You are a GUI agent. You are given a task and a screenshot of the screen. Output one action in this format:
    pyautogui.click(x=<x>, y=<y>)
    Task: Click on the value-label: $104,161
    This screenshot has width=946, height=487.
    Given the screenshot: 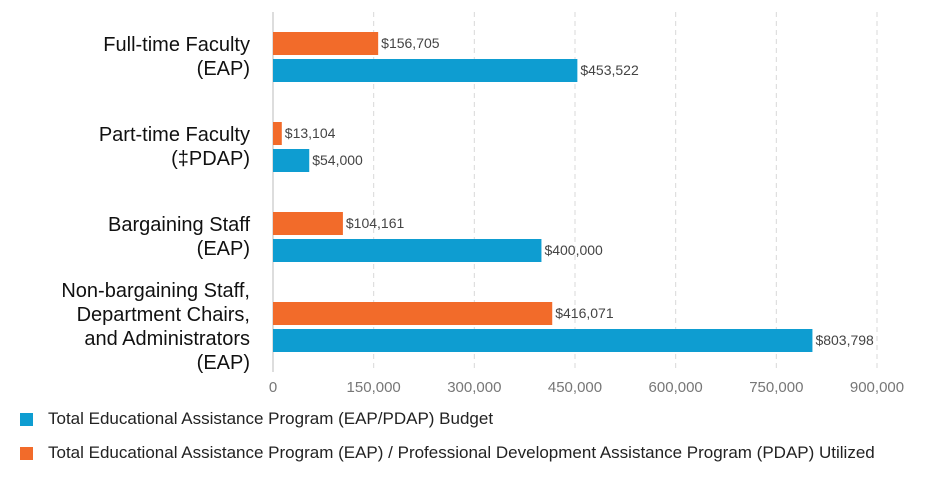 What is the action you would take?
    pyautogui.click(x=375, y=223)
    